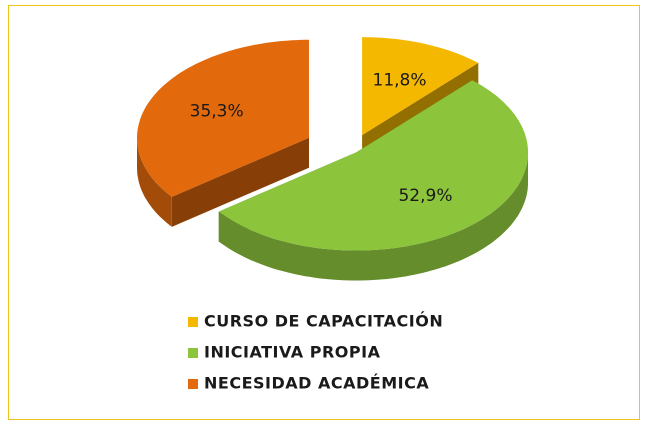 The height and width of the screenshot is (425, 648). I want to click on legend-label: INICIATIVA PROPIA, so click(292, 352).